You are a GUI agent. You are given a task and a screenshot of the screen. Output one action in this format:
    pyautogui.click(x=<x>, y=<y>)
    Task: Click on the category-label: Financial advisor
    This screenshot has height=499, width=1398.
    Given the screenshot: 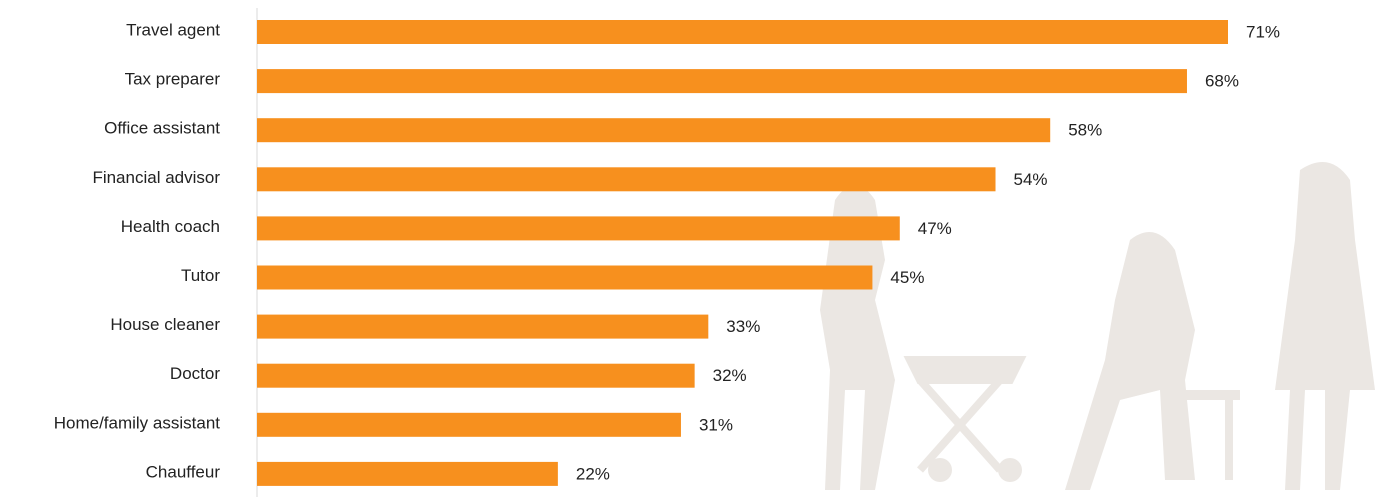 What is the action you would take?
    pyautogui.click(x=156, y=177)
    